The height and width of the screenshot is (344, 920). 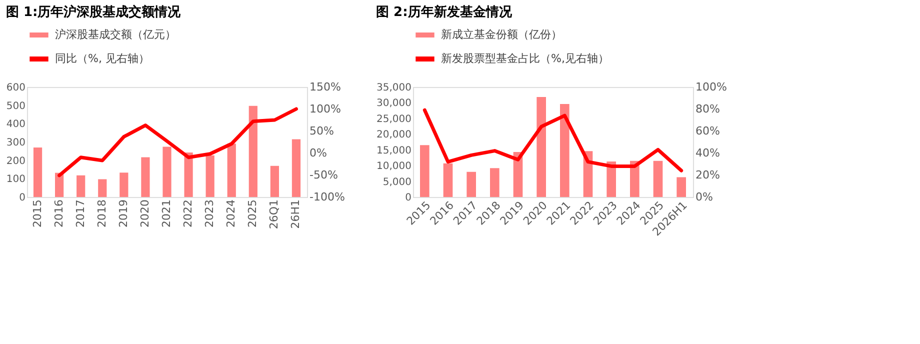 What do you see at coordinates (708, 109) in the screenshot?
I see `y2-tick-label: 80%` at bounding box center [708, 109].